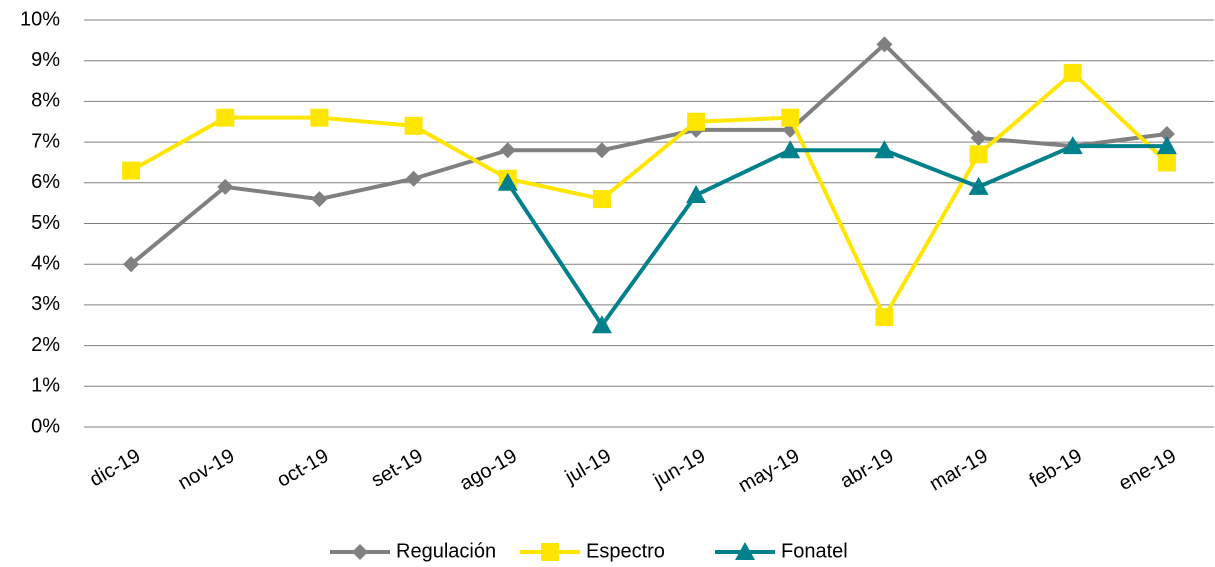  Describe the element at coordinates (206, 470) in the screenshot. I see `x-tick-label: nov-19` at that location.